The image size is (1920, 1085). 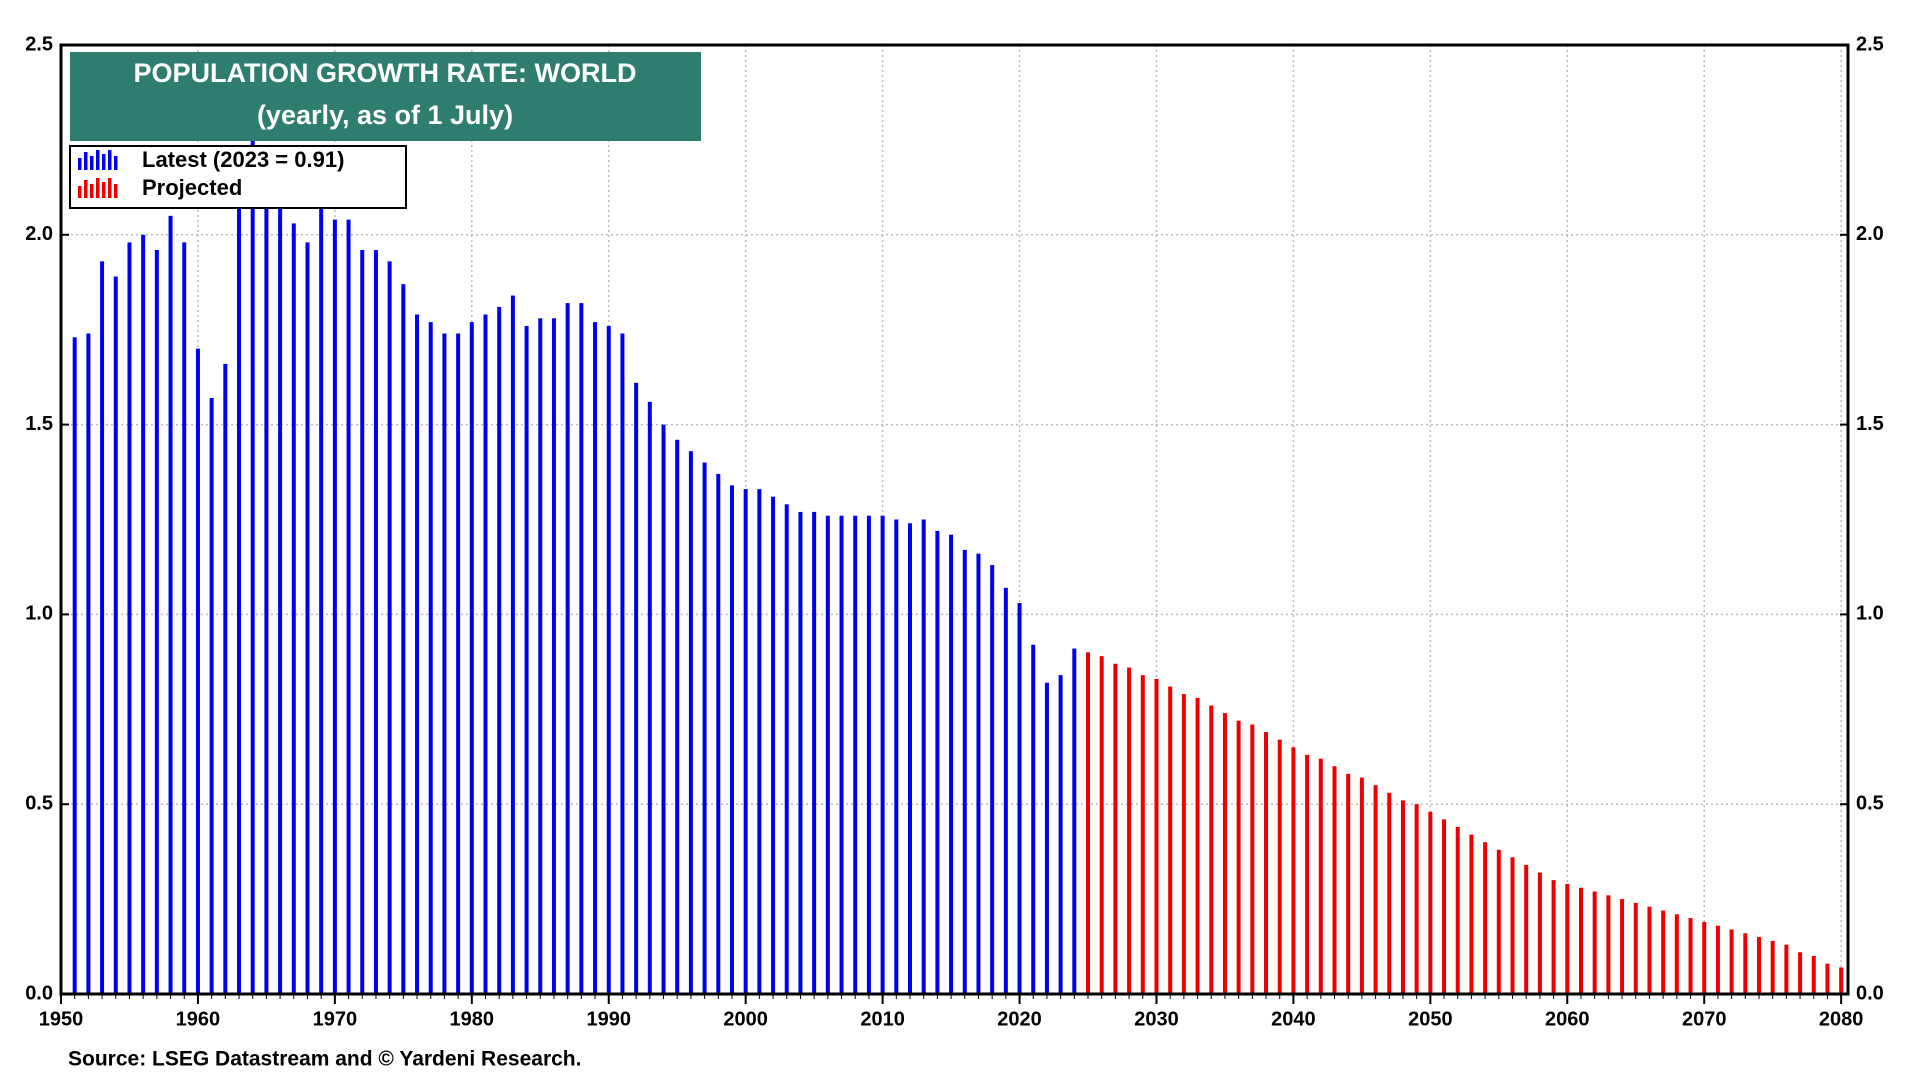 I want to click on y-tick-label: 1.0, so click(x=39, y=614).